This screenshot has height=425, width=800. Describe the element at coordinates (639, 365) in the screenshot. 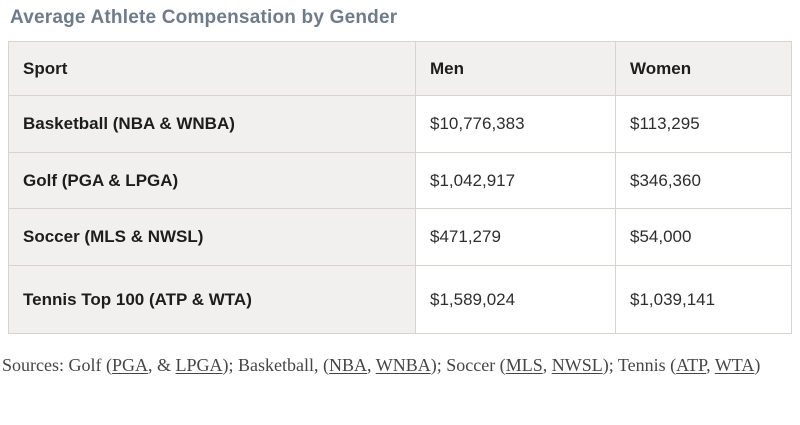

I see `sources-text: ); Tennis (` at that location.